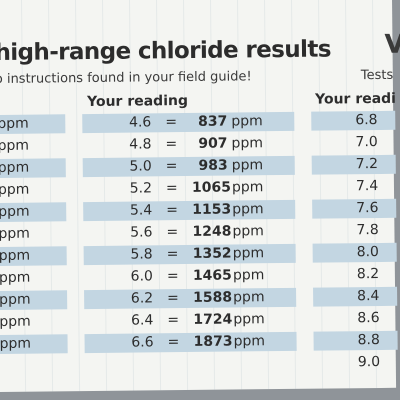  What do you see at coordinates (213, 143) in the screenshot?
I see `ppm-value: 907` at bounding box center [213, 143].